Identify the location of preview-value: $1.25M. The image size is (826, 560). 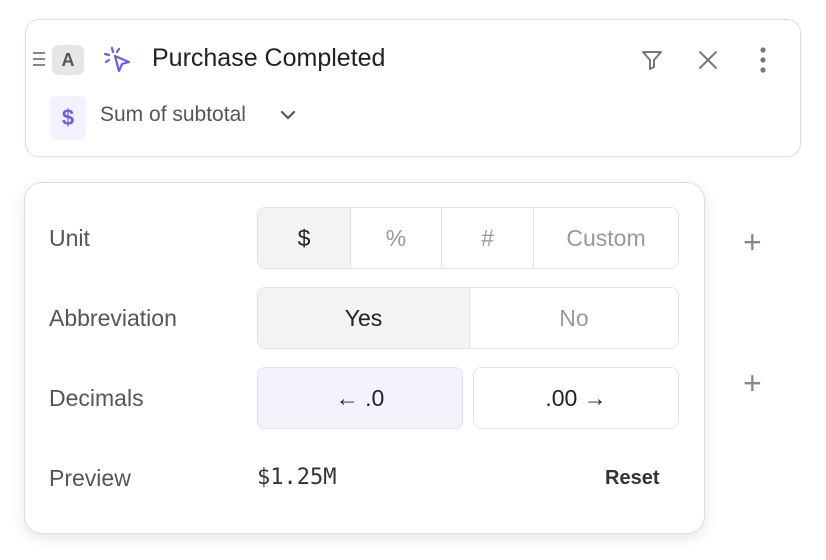
(297, 477).